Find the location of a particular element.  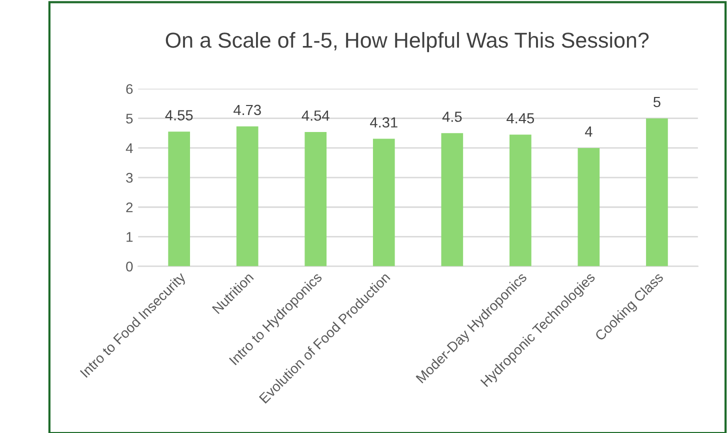

chart-title: On a Scale of 1-5, How Helpful Was This Session? is located at coordinates (407, 42).